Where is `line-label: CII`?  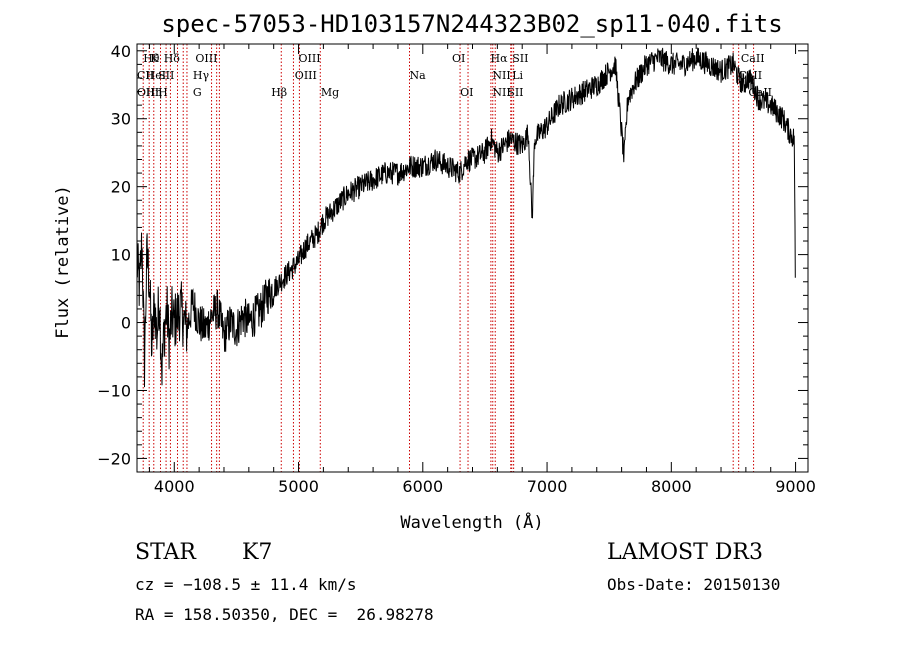
line-label: CII is located at coordinates (145, 75).